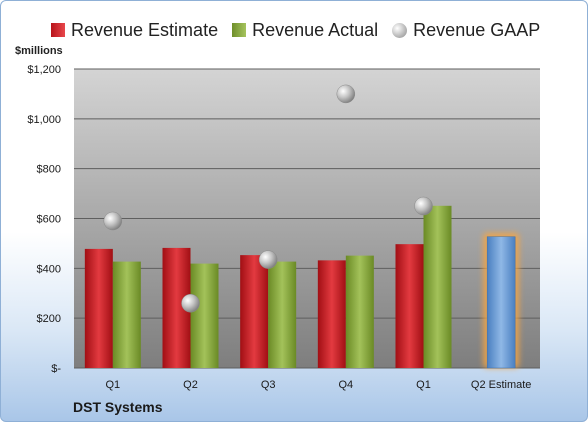  What do you see at coordinates (58, 30) in the screenshot?
I see `legend-swatch-estimate` at bounding box center [58, 30].